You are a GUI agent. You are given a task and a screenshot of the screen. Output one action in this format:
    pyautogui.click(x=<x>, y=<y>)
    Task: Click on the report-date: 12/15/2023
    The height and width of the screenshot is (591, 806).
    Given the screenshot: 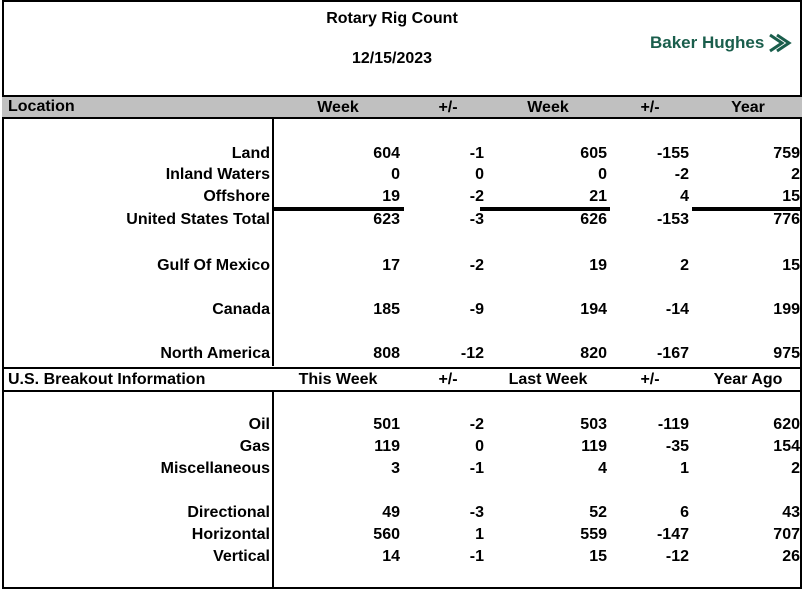 What is the action you would take?
    pyautogui.click(x=392, y=58)
    